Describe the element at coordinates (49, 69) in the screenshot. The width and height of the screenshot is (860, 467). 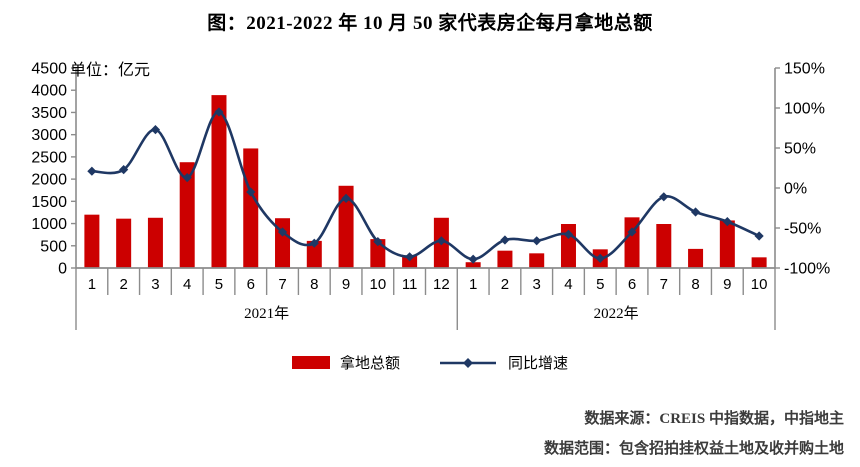
I see `left-axis-label: 4500` at that location.